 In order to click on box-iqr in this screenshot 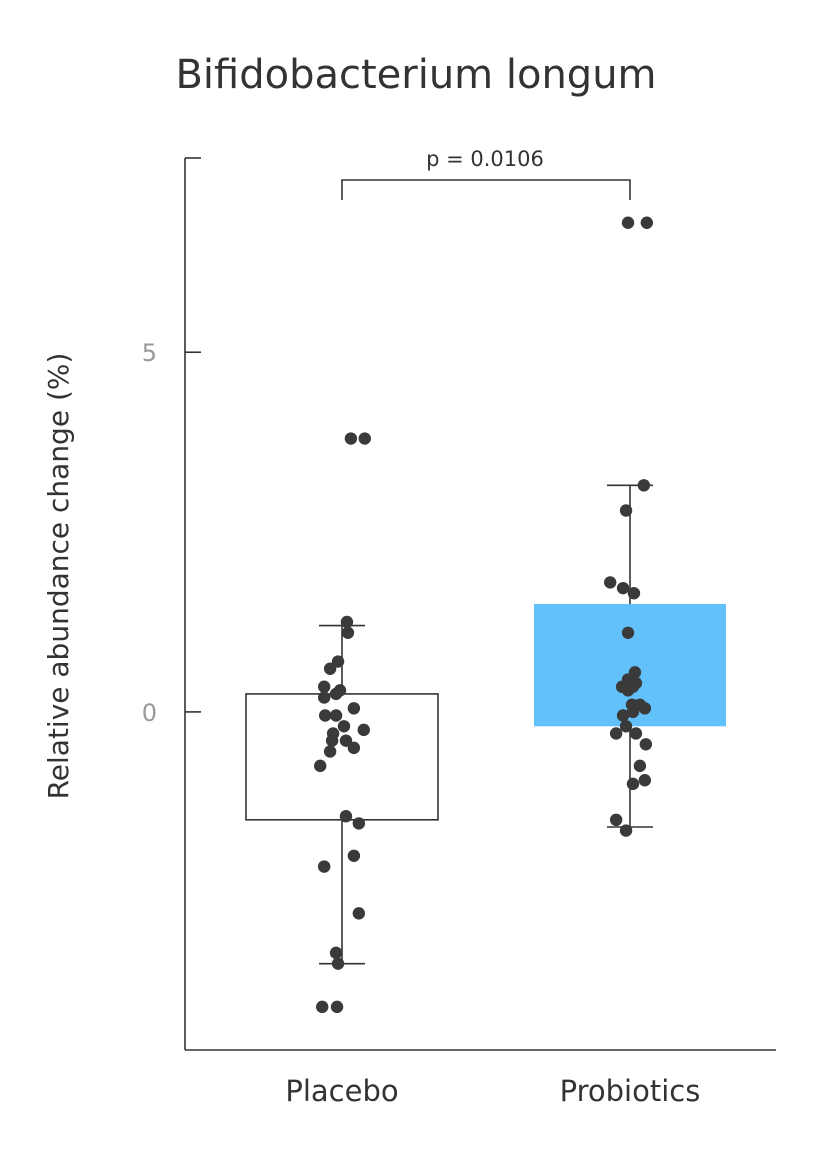, I will do `click(342, 757)`.